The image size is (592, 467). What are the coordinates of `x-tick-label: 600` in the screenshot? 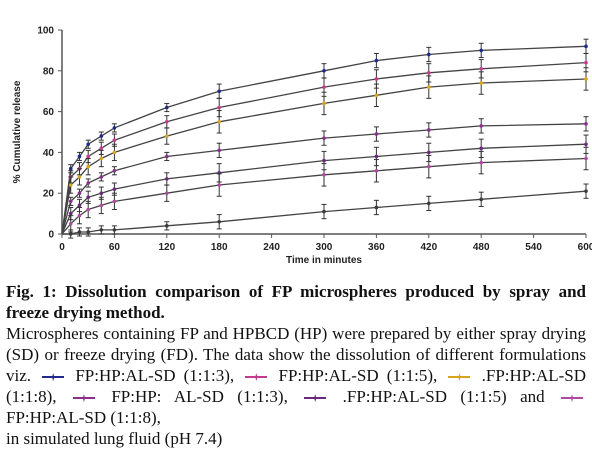 It's located at (585, 247).